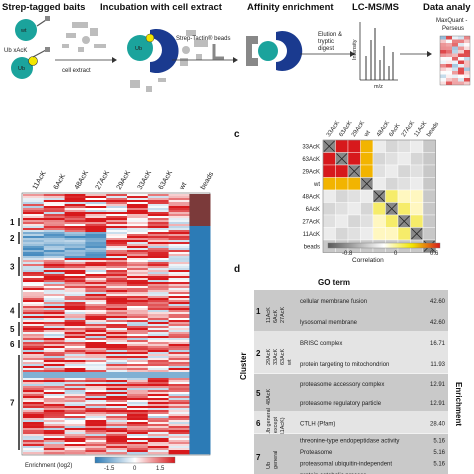 This screenshot has width=474, height=474. I want to click on go-bait-label: 6AcK, so click(276, 316).